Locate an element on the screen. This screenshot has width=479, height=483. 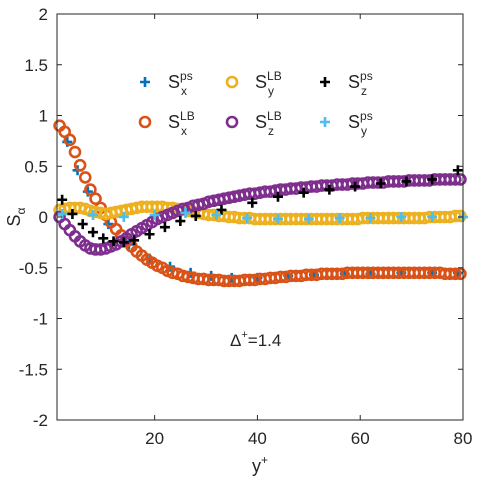
legend-item: Sps z is located at coordinates (346, 83).